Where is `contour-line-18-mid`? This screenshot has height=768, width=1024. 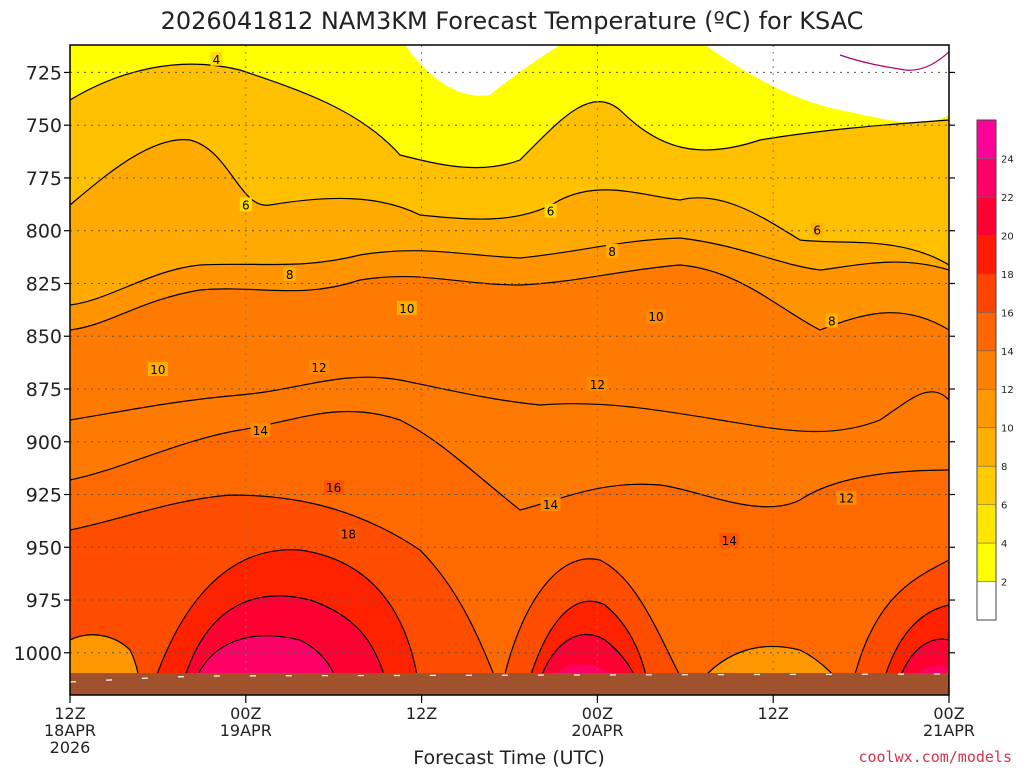
contour-line-18-mid is located at coordinates (587, 647).